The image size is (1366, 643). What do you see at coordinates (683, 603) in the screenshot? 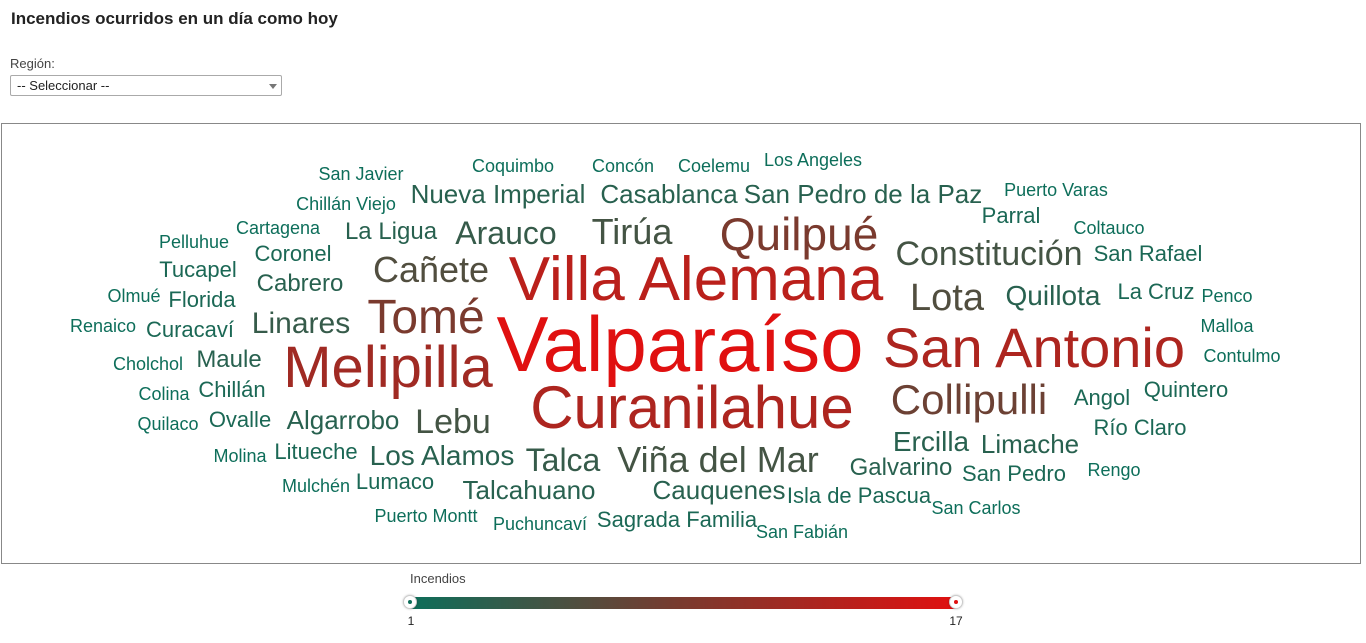
I see `legend-color-bar` at bounding box center [683, 603].